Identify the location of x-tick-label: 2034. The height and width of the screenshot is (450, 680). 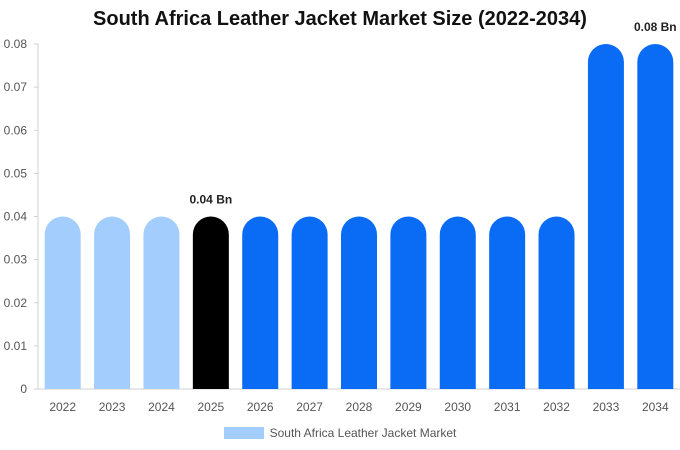
(655, 407).